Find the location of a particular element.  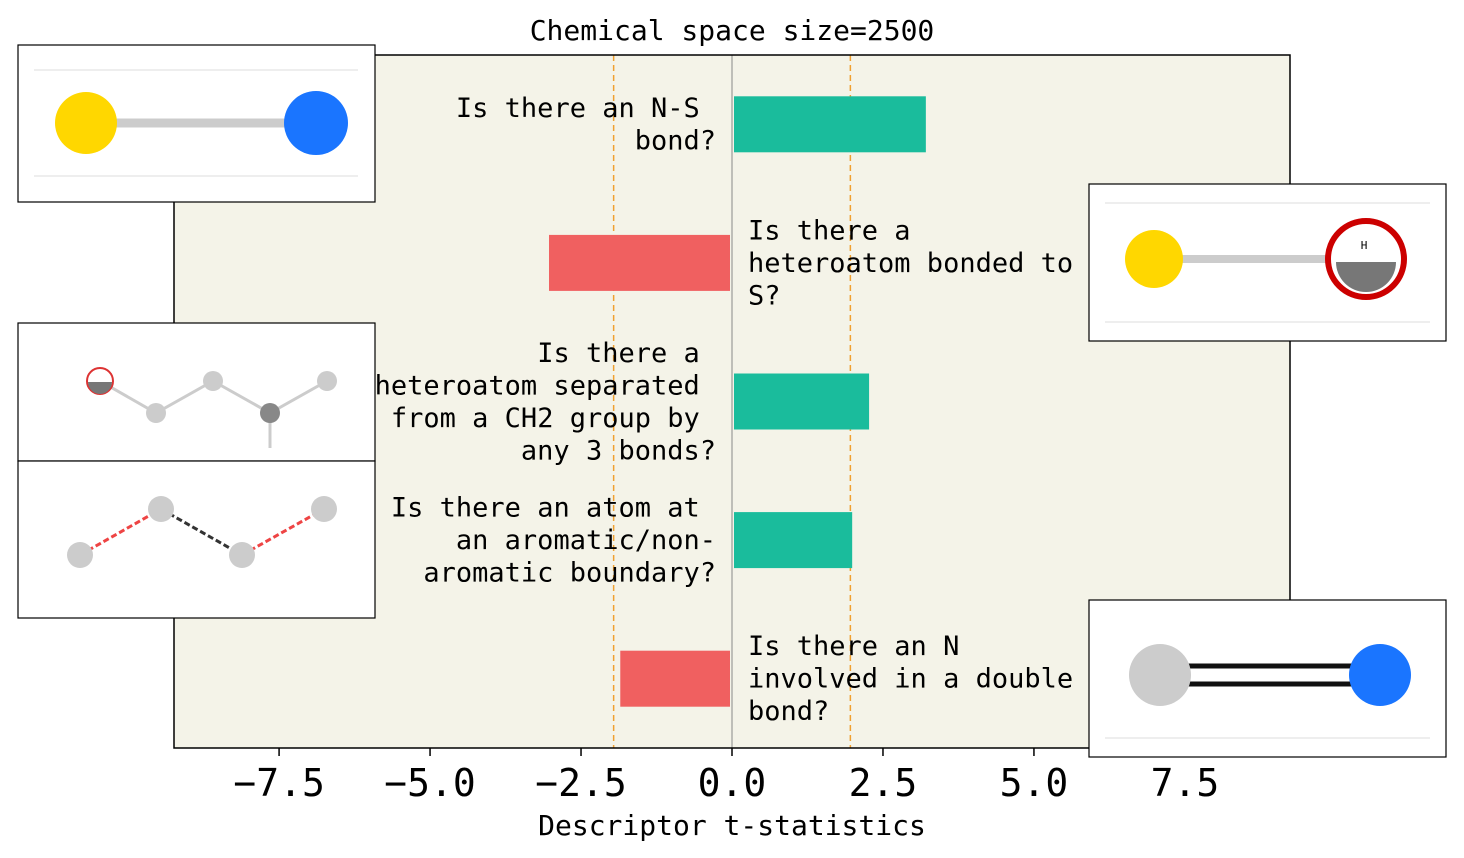

svg-text: H is located at coordinates (1364, 245).